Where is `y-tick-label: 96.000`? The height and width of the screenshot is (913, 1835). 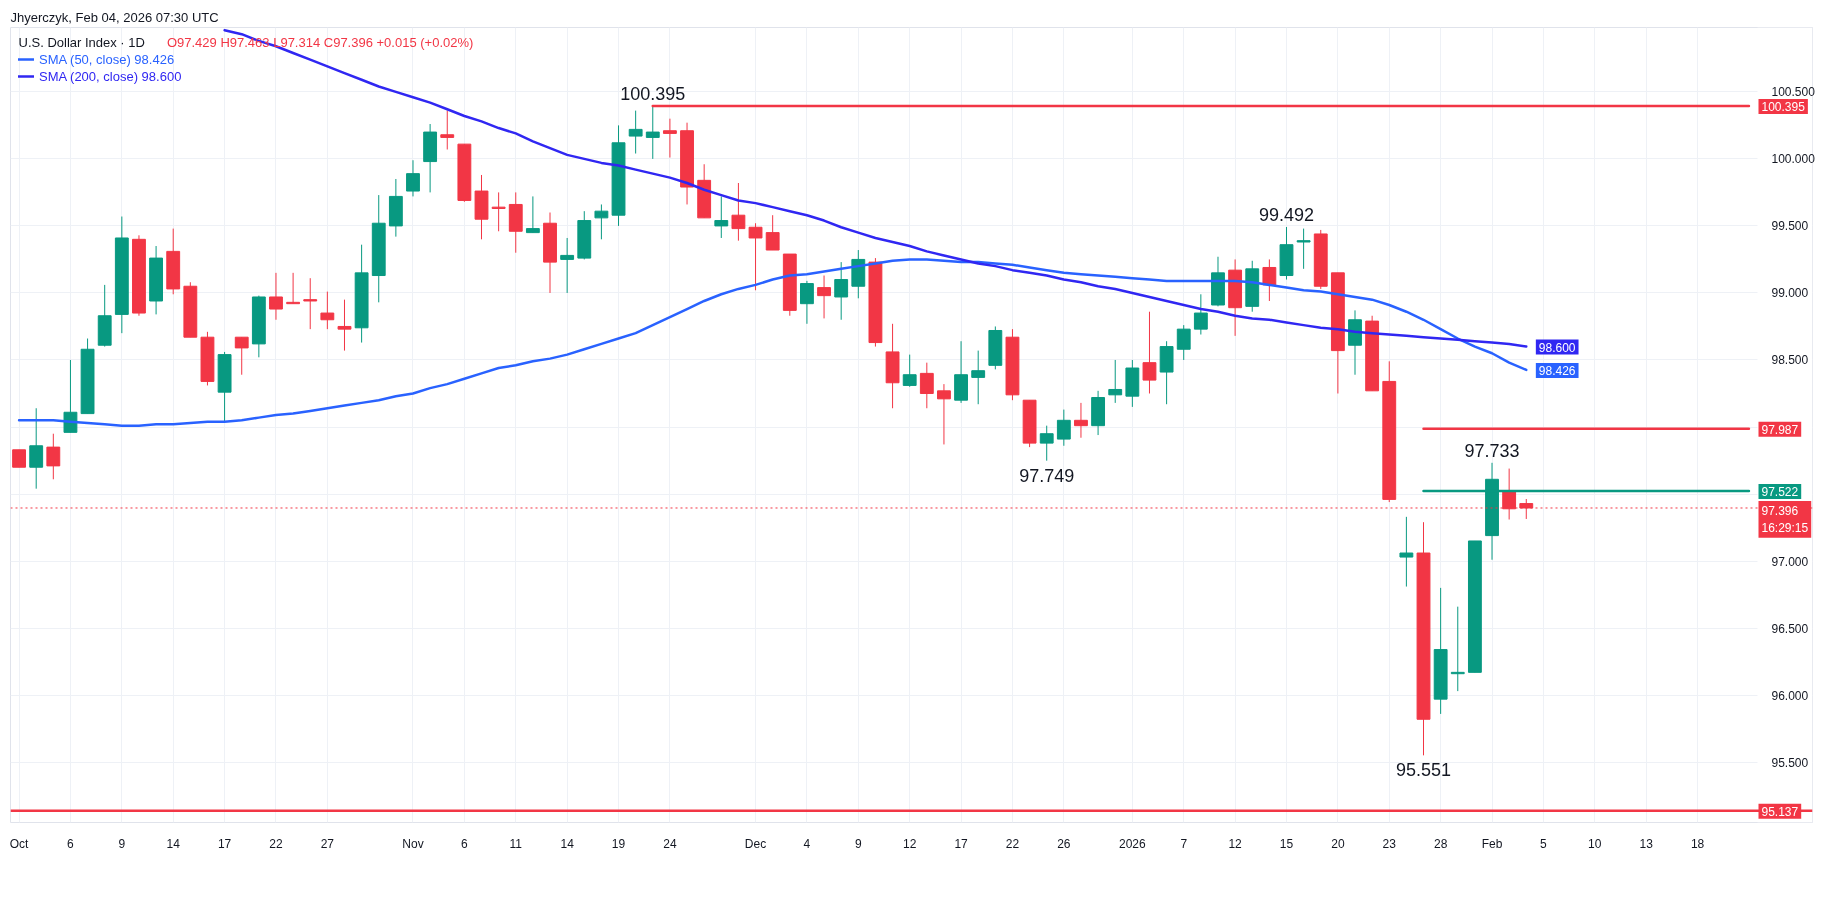
y-tick-label: 96.000 is located at coordinates (1790, 695).